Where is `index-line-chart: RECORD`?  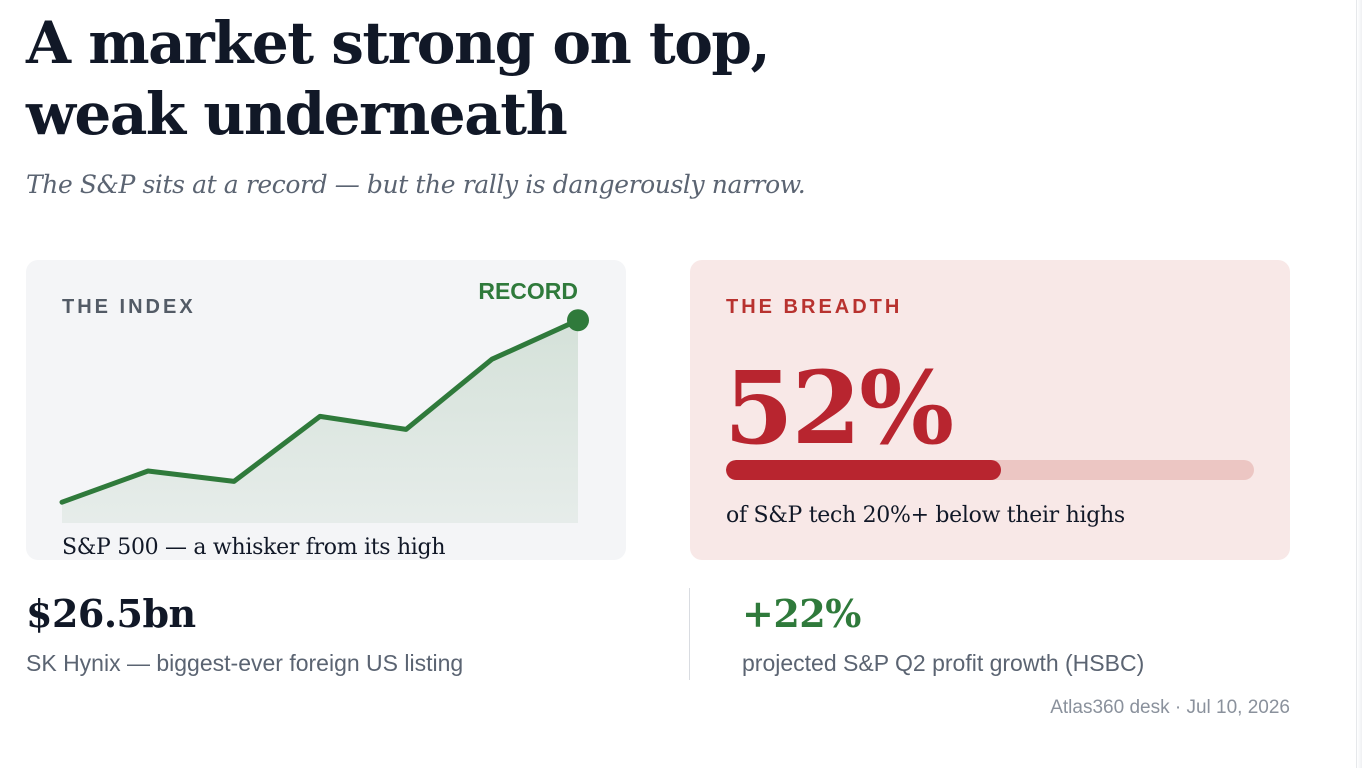
index-line-chart: RECORD is located at coordinates (324, 400).